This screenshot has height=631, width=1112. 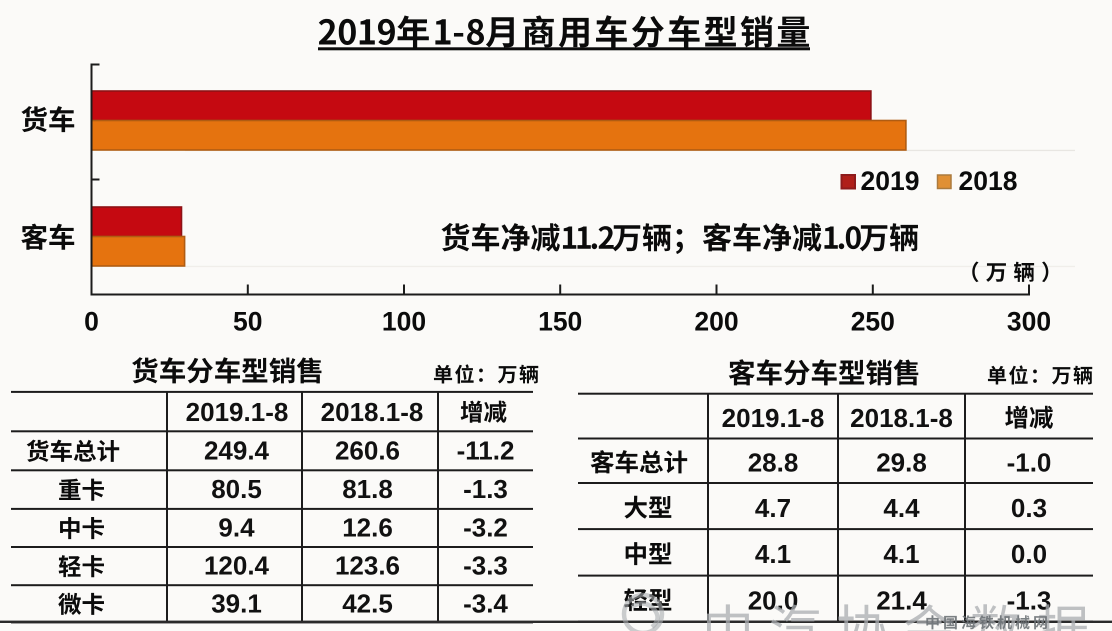 What do you see at coordinates (901, 463) in the screenshot?
I see `svg-text: 29.8` at bounding box center [901, 463].